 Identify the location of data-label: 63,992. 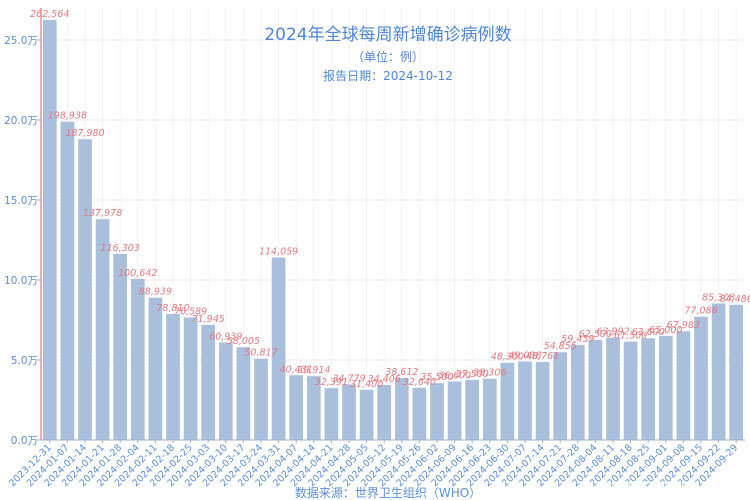
(612, 332).